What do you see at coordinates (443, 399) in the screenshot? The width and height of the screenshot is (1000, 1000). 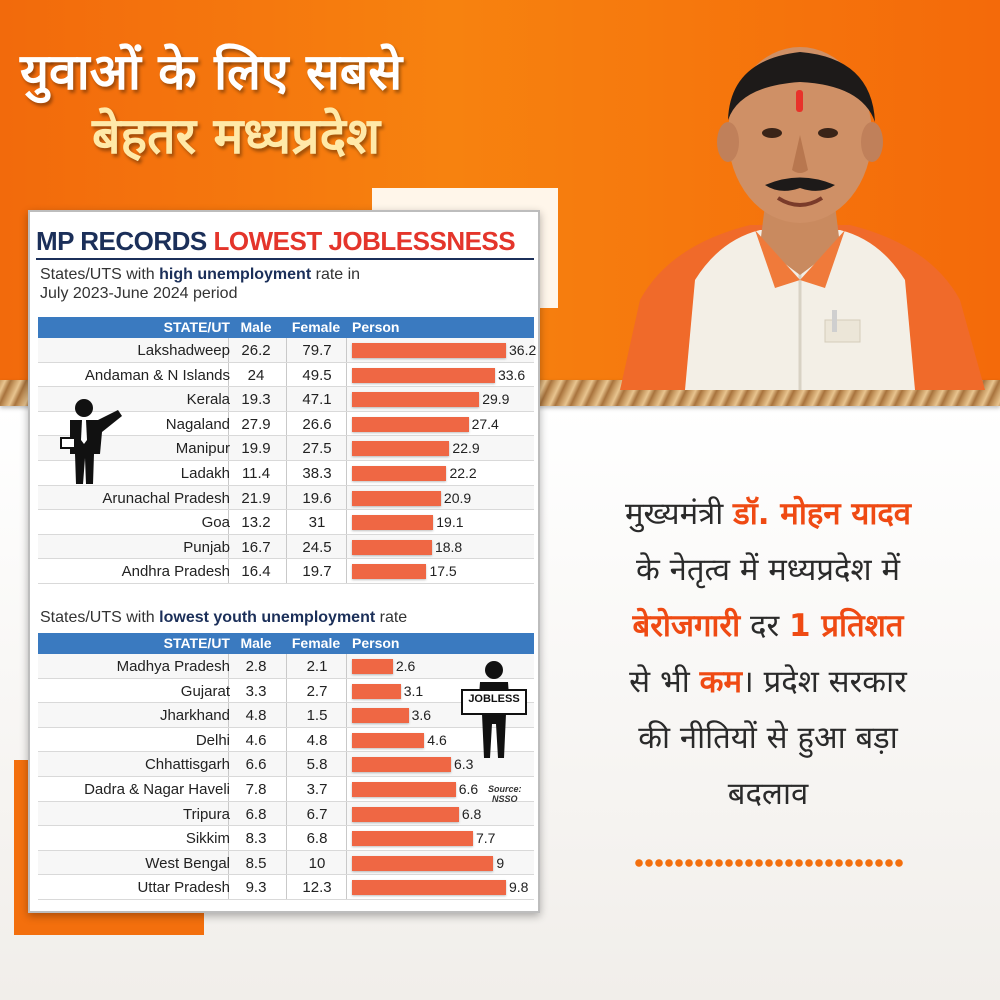 I see `bar-cell: 29.9` at bounding box center [443, 399].